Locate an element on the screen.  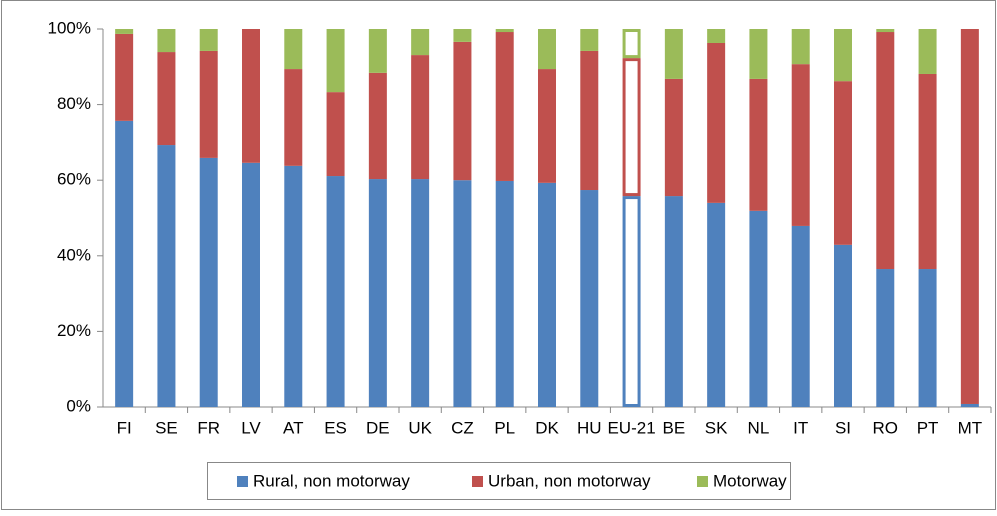
x-tick-label: DE is located at coordinates (378, 427).